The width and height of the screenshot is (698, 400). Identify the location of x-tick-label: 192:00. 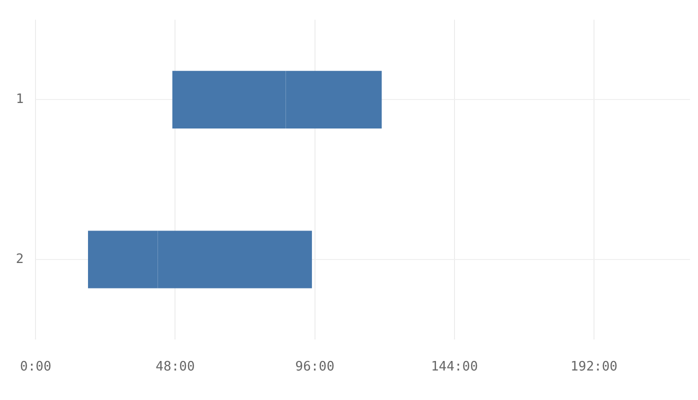
(594, 367).